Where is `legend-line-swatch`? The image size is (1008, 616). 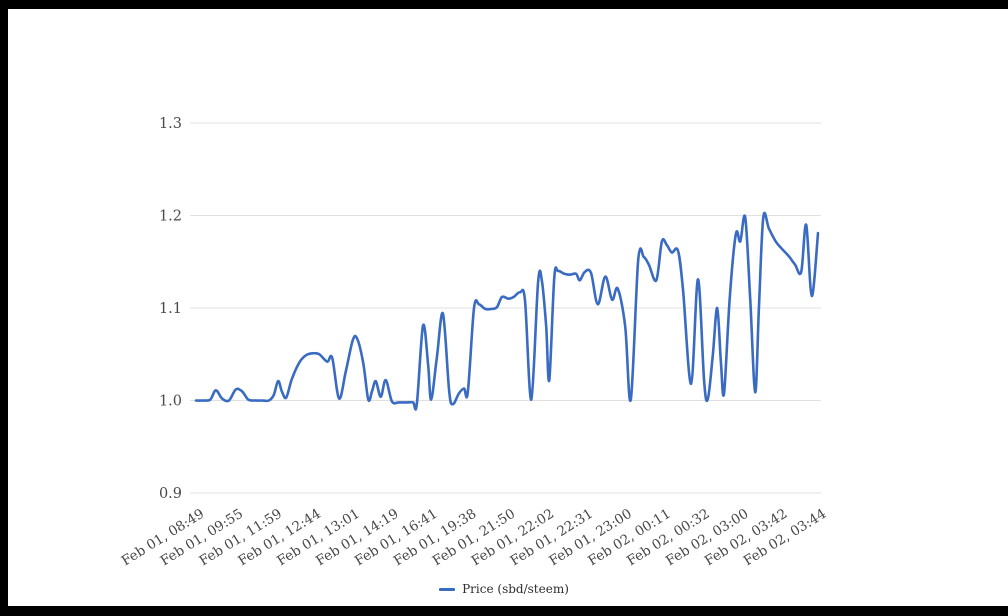
legend-line-swatch is located at coordinates (447, 589).